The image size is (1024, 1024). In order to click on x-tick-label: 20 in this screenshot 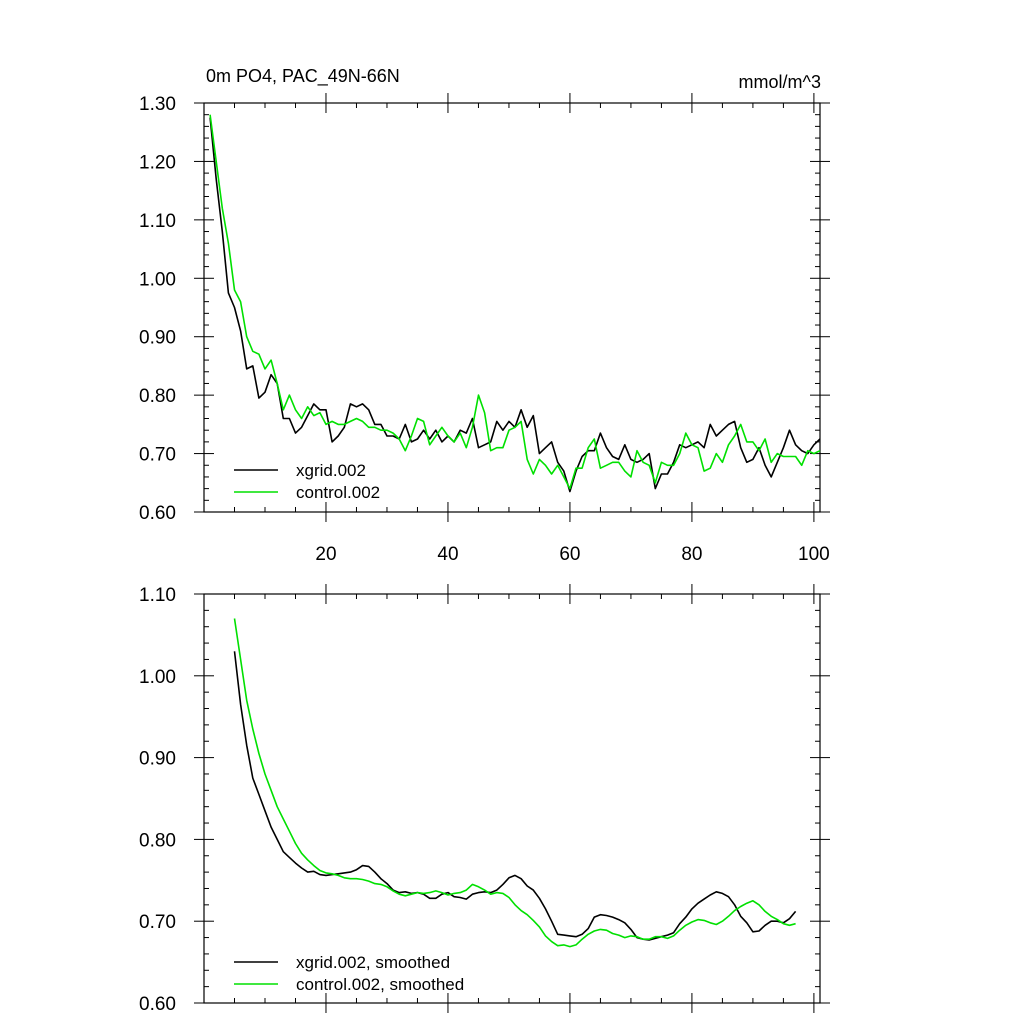, I will do `click(325, 554)`.